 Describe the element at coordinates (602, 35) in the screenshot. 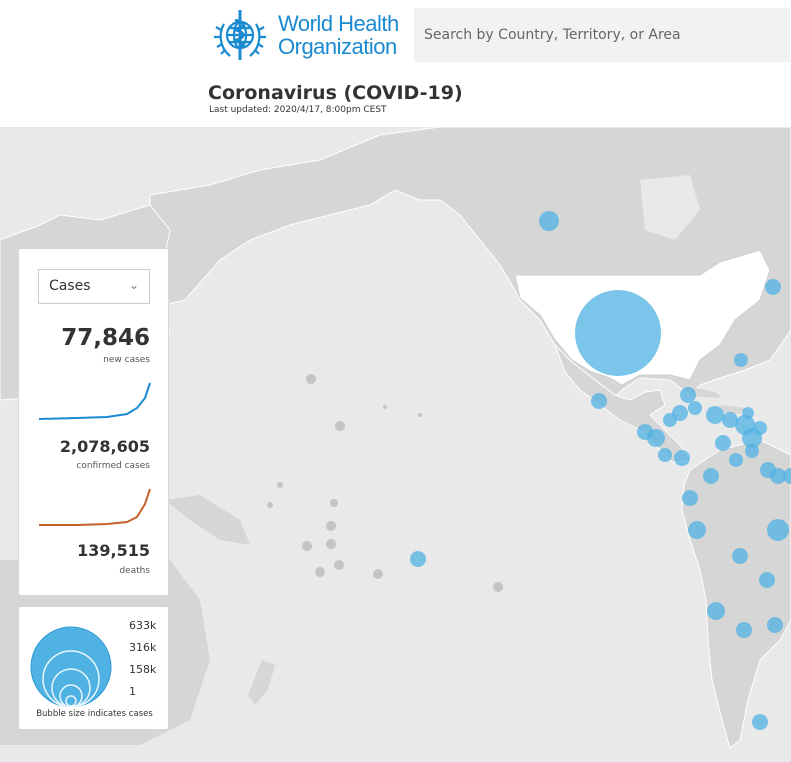

I see `search-input` at that location.